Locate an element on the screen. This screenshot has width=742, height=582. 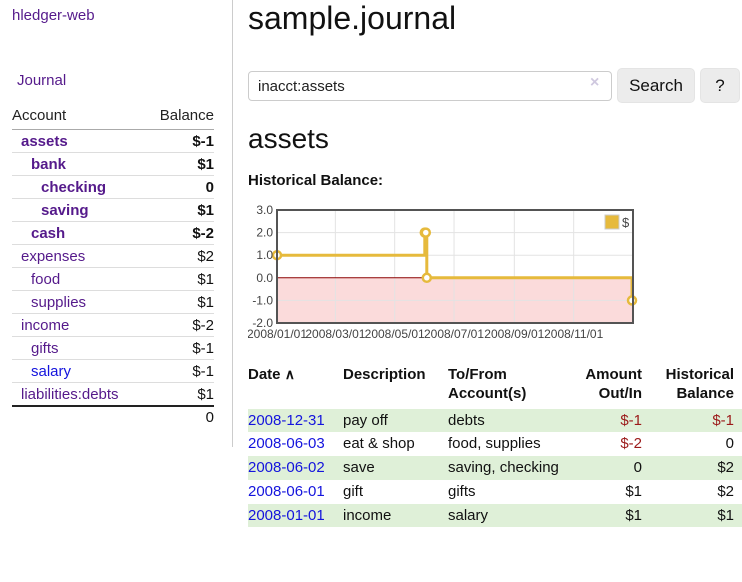
account-row: liabilities:debts $1 is located at coordinates (113, 394).